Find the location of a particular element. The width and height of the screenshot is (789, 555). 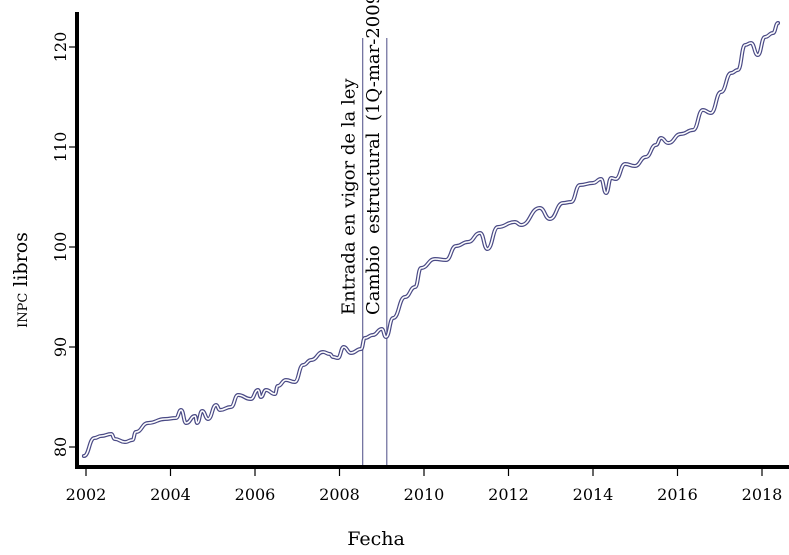

x-tick-label: 2018 is located at coordinates (762, 494).